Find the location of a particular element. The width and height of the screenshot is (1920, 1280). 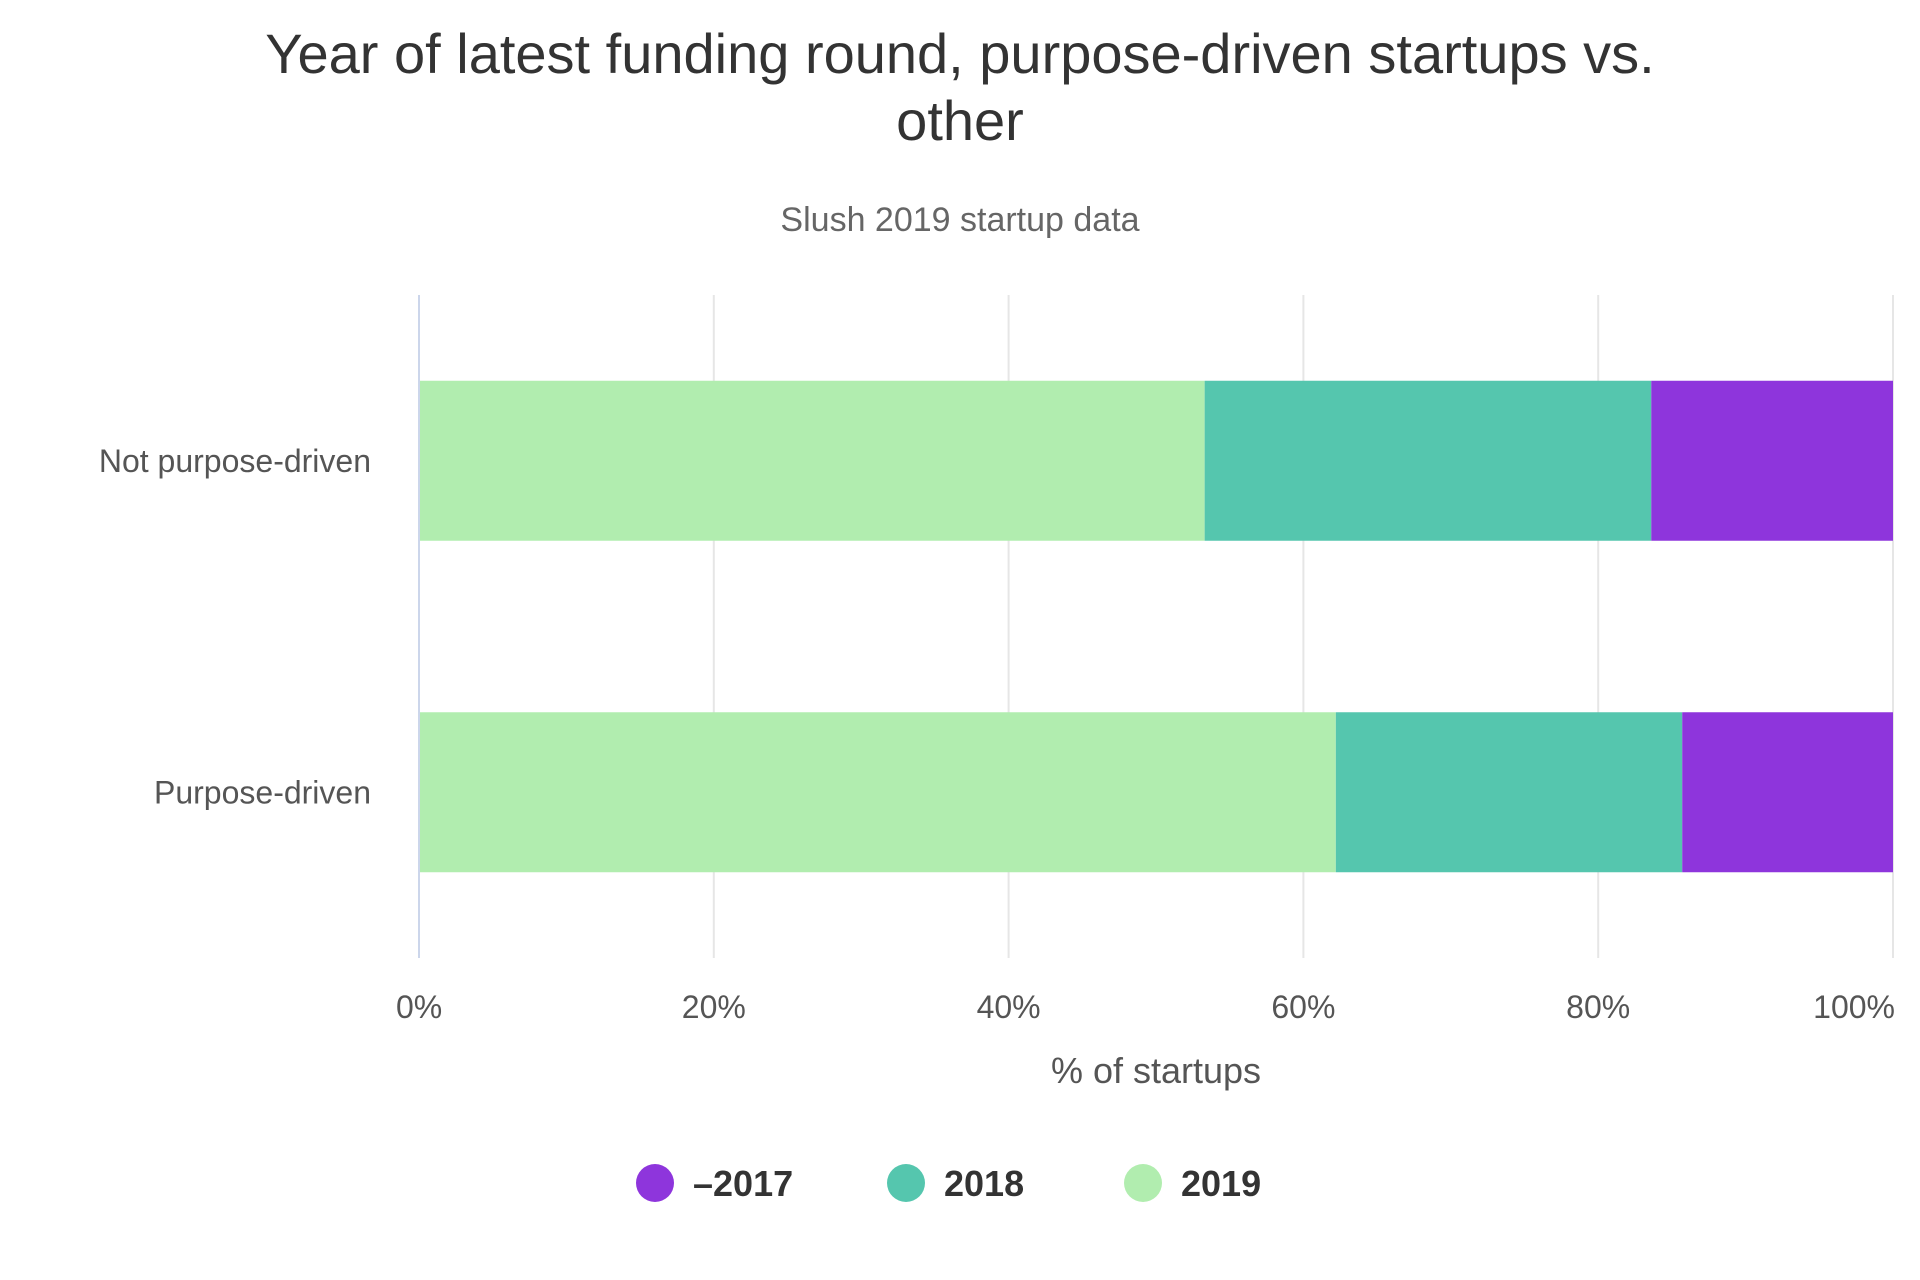

legend-item: –2017 is located at coordinates (714, 1183).